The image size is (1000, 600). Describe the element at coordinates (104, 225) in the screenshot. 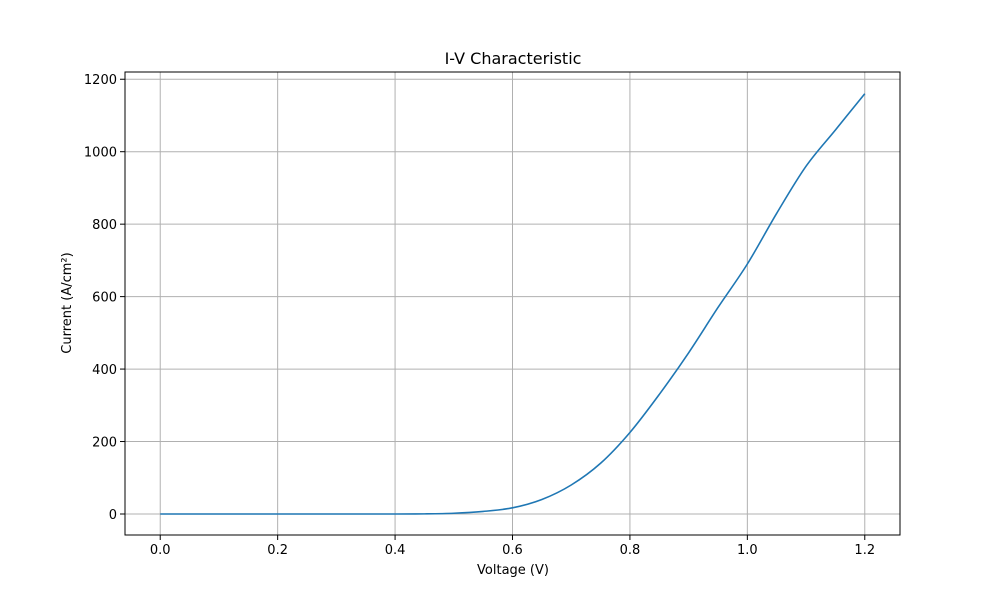

I see `y-tick-label: 800` at that location.